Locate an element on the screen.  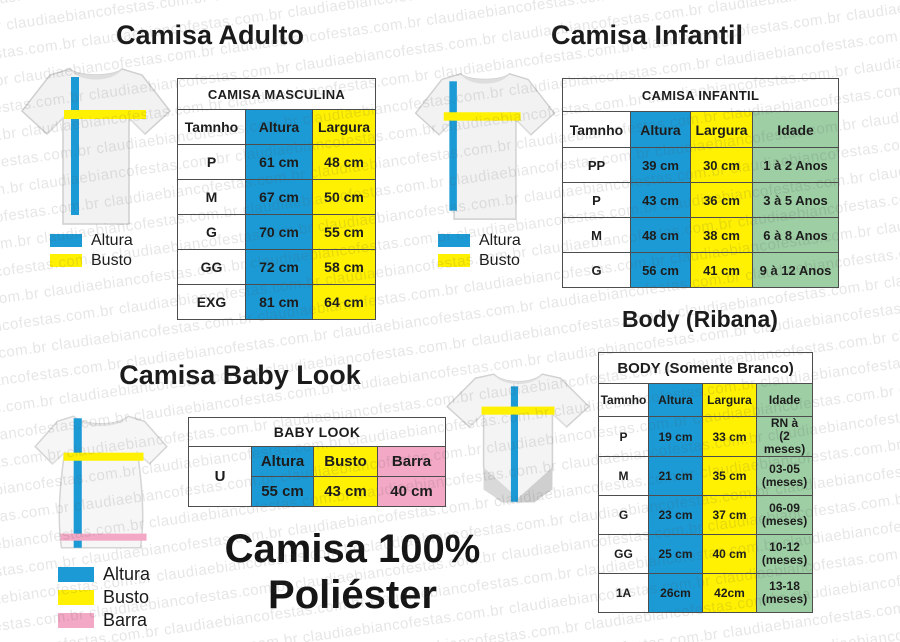
table-row: GG 72 cm 58 cm is located at coordinates (277, 267).